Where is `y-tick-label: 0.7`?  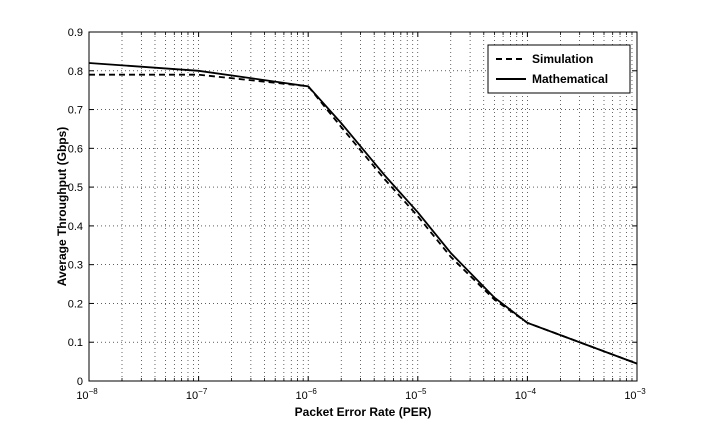 y-tick-label: 0.7 is located at coordinates (75, 111).